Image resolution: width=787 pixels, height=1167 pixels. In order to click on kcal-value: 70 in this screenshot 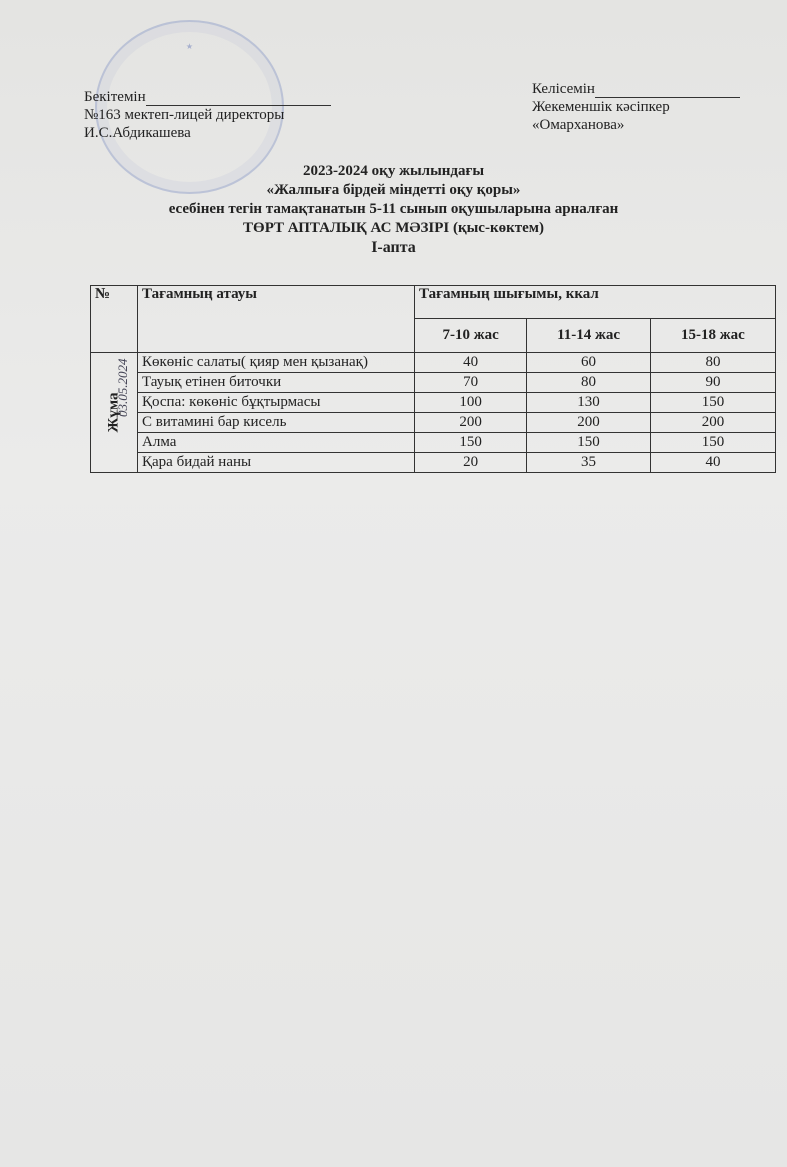, I will do `click(470, 382)`.